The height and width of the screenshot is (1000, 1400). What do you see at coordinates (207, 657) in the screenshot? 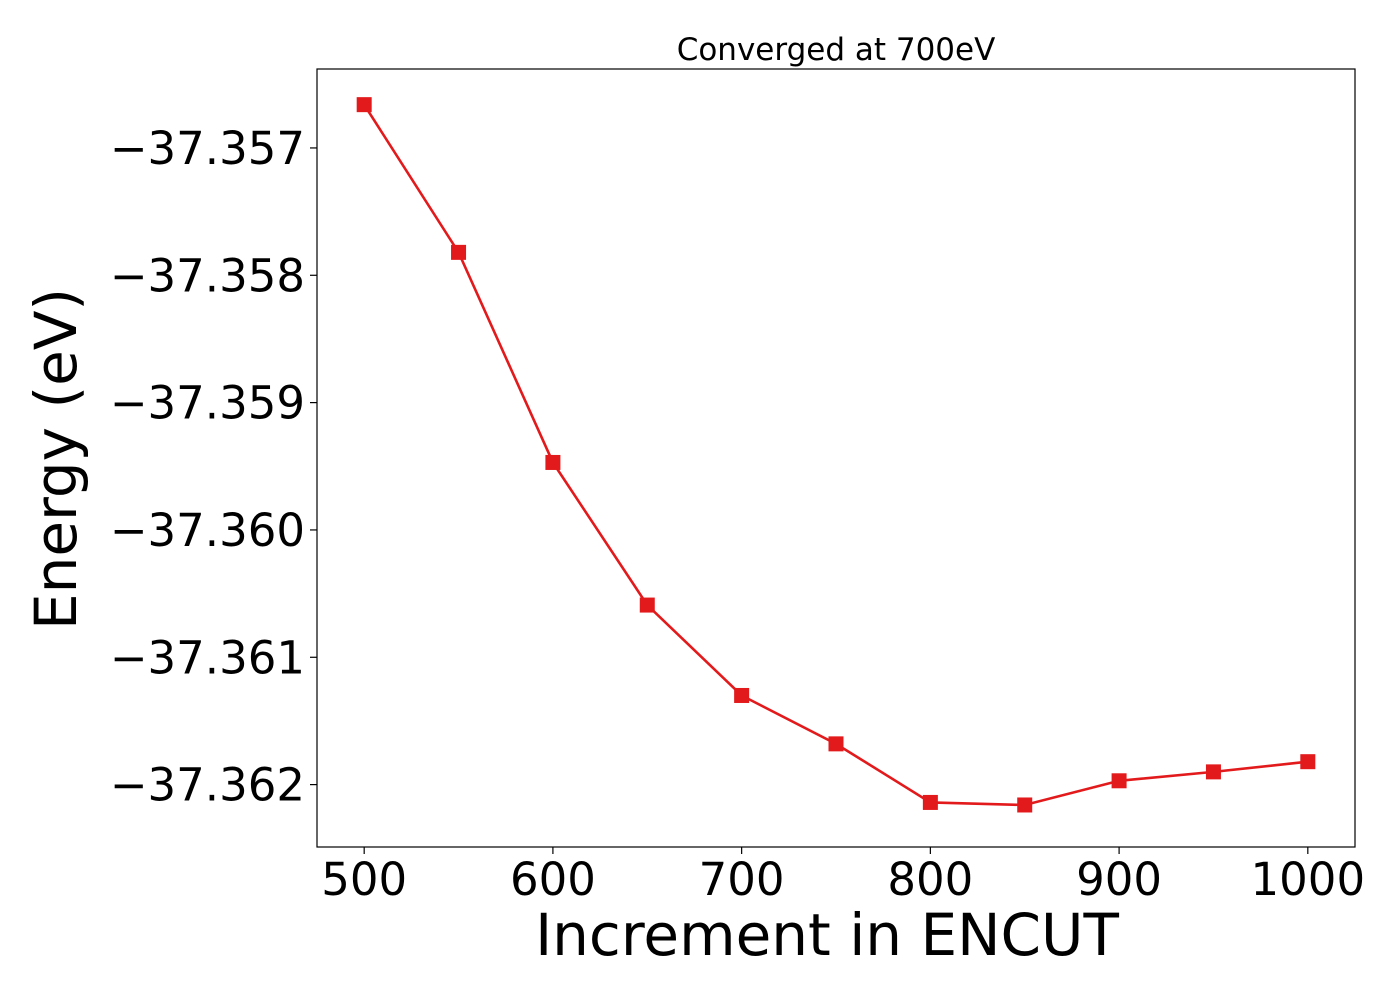
I see `y-tick-label: −37.361` at bounding box center [207, 657].